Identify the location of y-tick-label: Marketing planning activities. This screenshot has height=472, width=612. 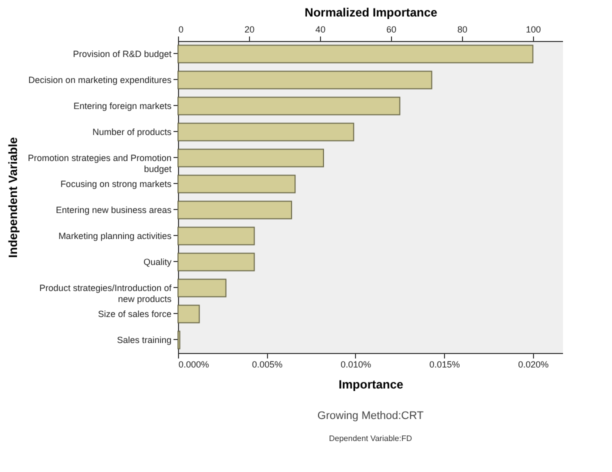
(115, 236).